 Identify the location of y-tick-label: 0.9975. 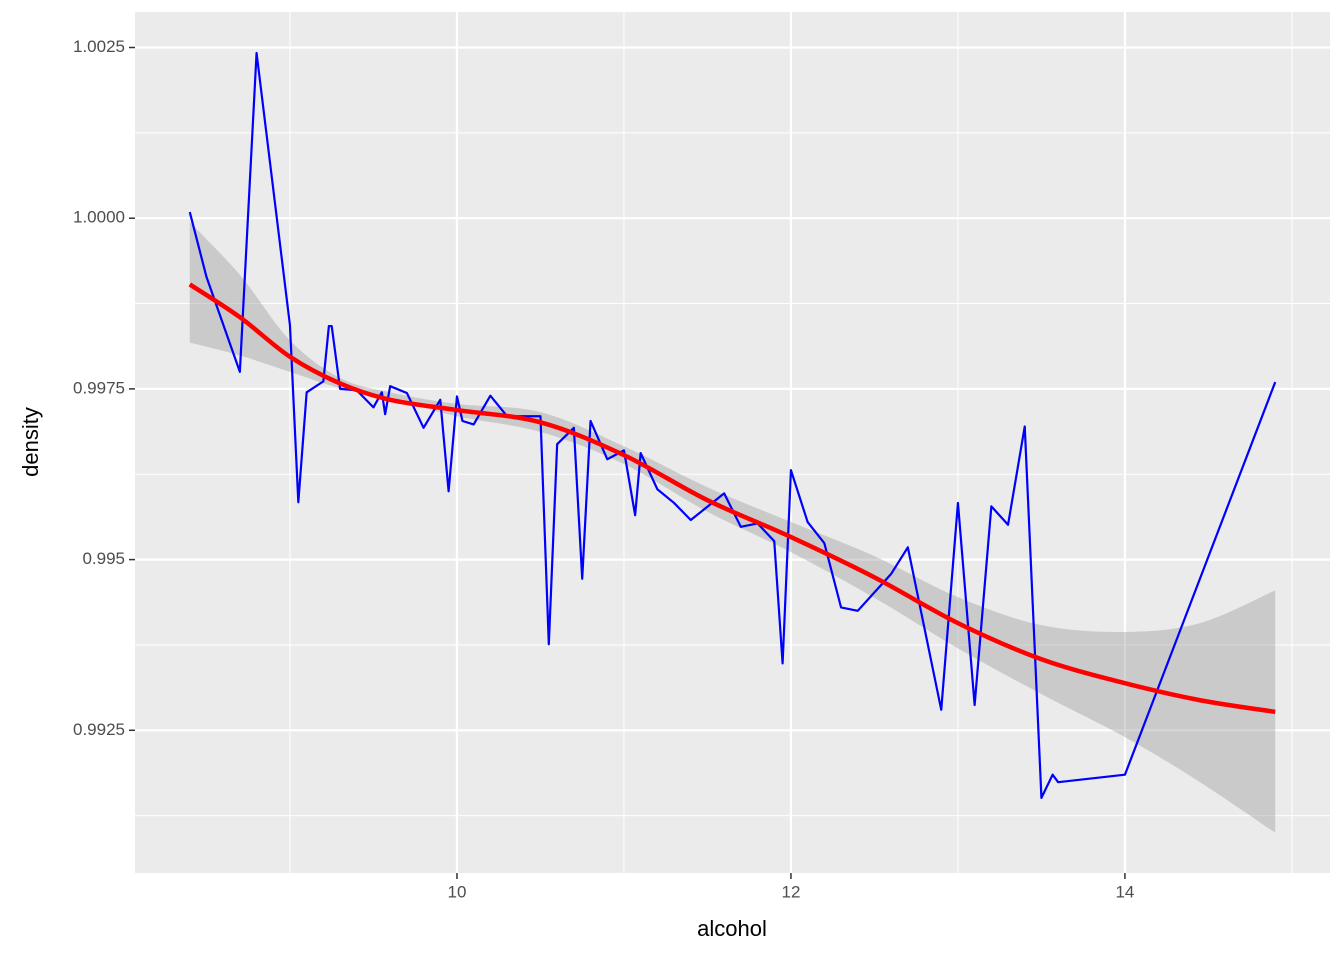
(99, 387).